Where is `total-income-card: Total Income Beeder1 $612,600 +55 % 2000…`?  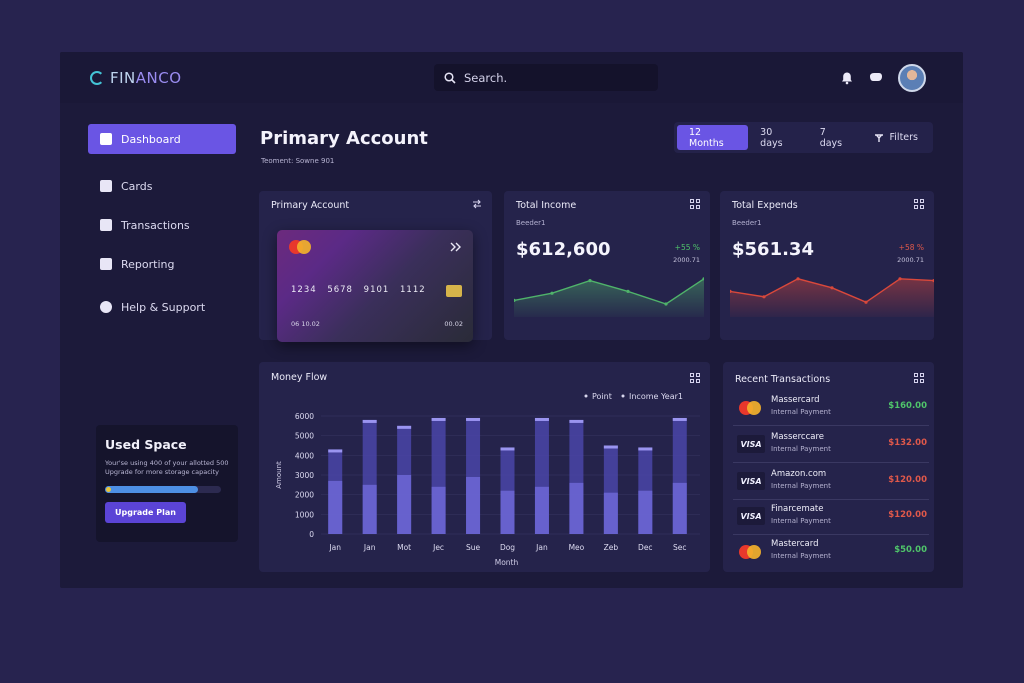
total-income-card: Total Income Beeder1 $612,600 +55 % 2000… is located at coordinates (607, 265).